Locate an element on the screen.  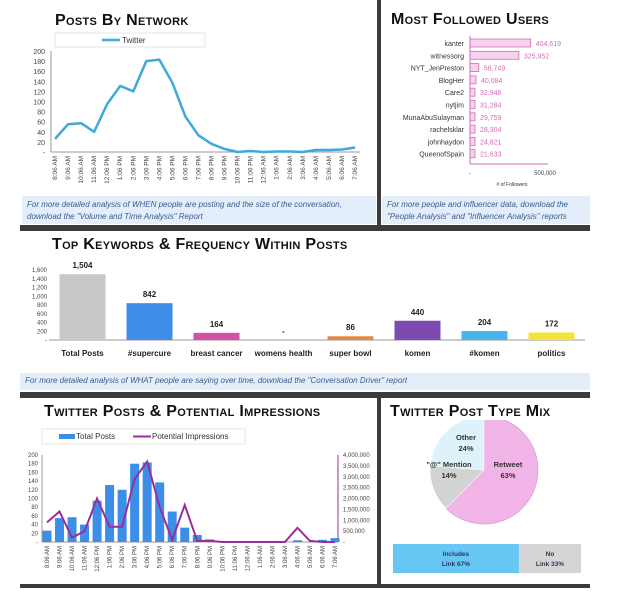
x-tick-label: 3:06 PM is located at coordinates (146, 168).